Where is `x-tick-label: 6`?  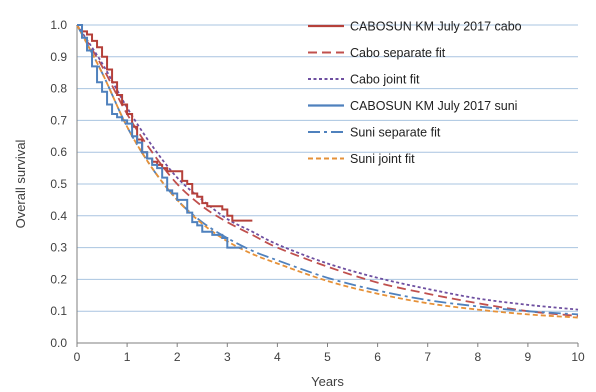 x-tick-label: 6 is located at coordinates (377, 357).